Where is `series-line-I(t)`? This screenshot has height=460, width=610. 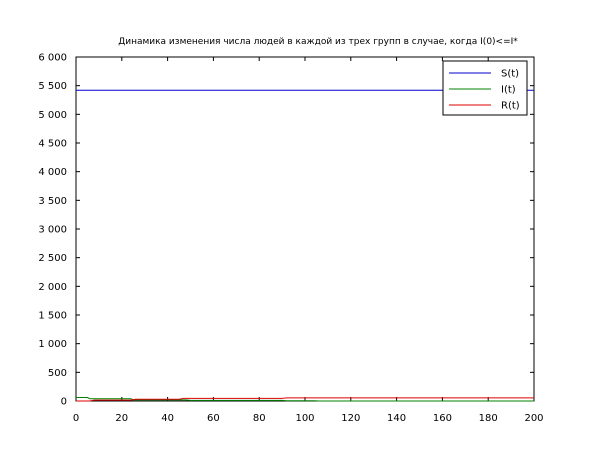
series-line-I(t) is located at coordinates (305, 399).